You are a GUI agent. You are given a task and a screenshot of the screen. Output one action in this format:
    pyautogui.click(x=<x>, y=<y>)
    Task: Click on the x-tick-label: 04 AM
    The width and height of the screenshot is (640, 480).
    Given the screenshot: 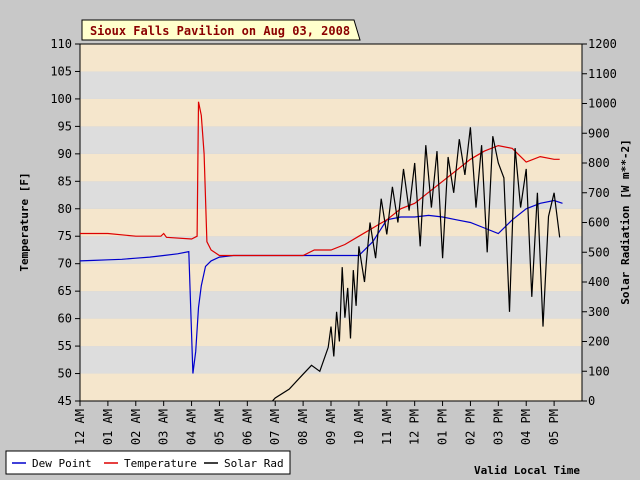 What is the action you would take?
    pyautogui.click(x=192, y=427)
    